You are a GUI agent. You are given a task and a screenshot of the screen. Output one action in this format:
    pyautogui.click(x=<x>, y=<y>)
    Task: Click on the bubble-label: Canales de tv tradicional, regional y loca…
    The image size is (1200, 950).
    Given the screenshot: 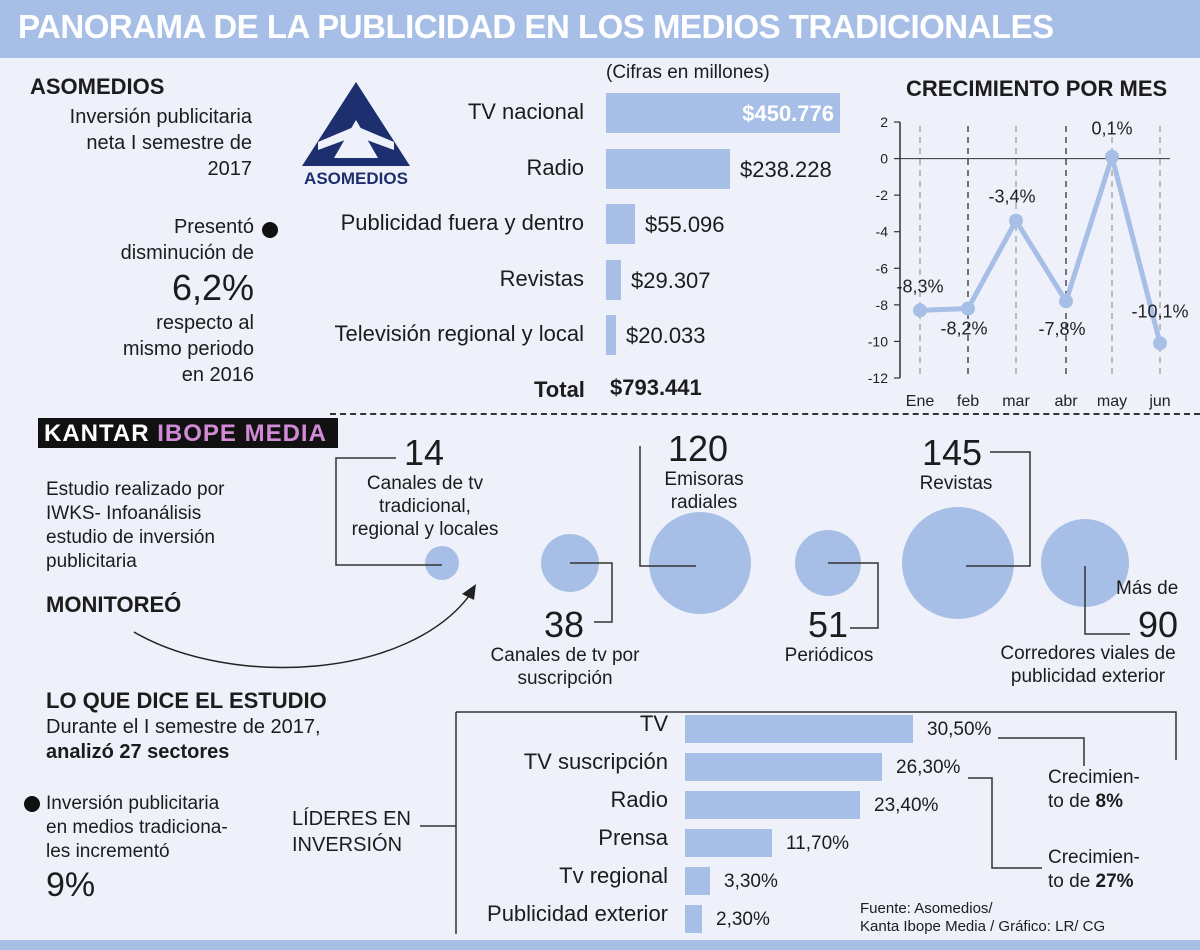 What is the action you would take?
    pyautogui.click(x=425, y=506)
    